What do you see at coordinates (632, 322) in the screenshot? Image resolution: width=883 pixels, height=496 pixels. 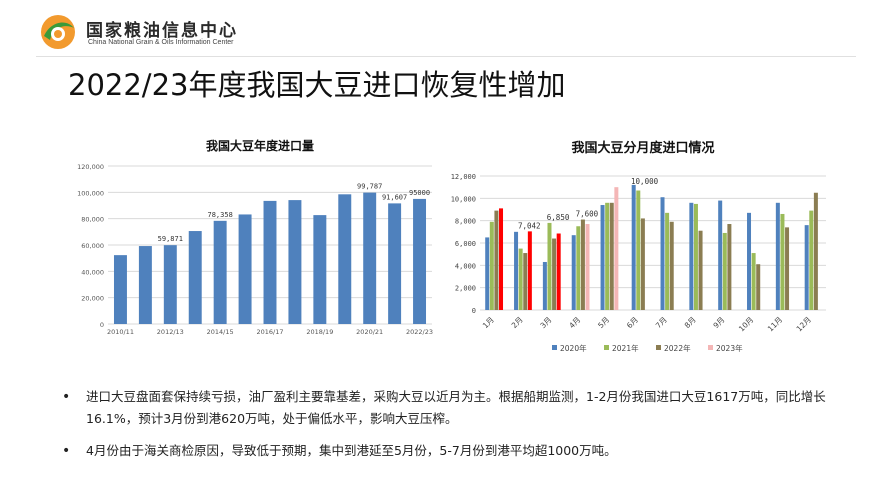 I see `x-tick-label: 6月` at bounding box center [632, 322].